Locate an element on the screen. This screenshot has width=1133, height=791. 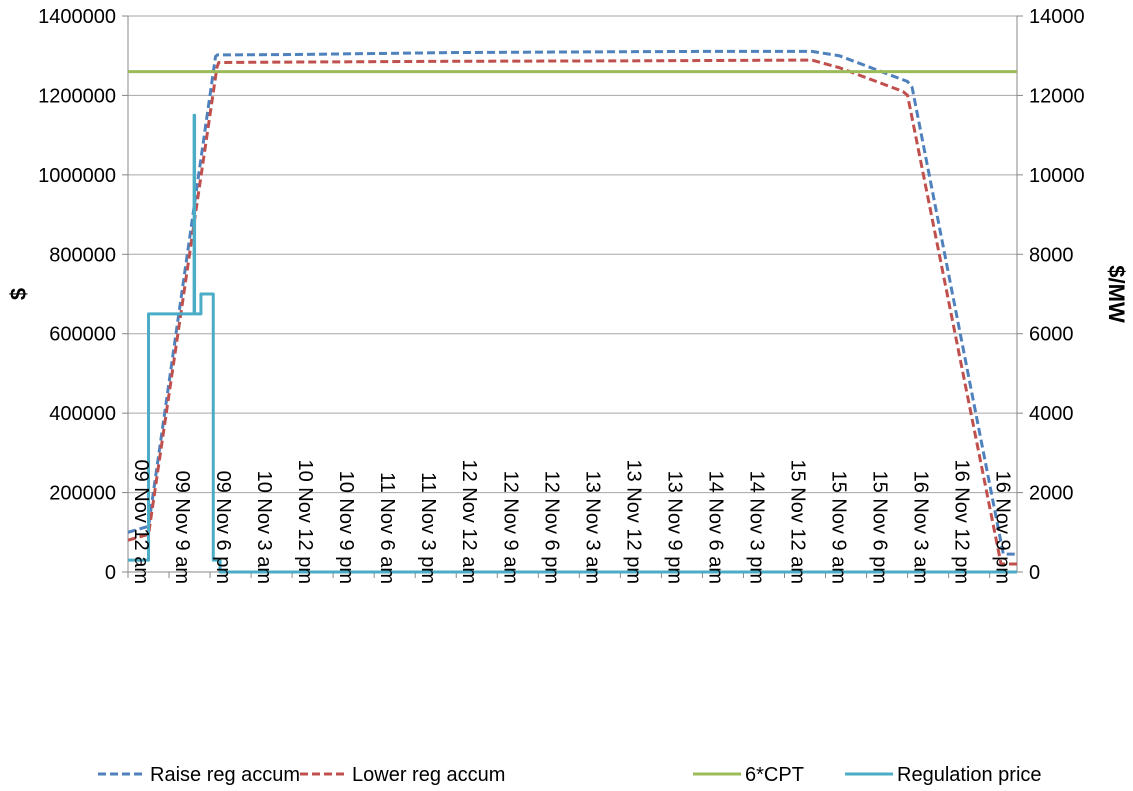
left-axis-tick-label: 200000 is located at coordinates (82, 494).